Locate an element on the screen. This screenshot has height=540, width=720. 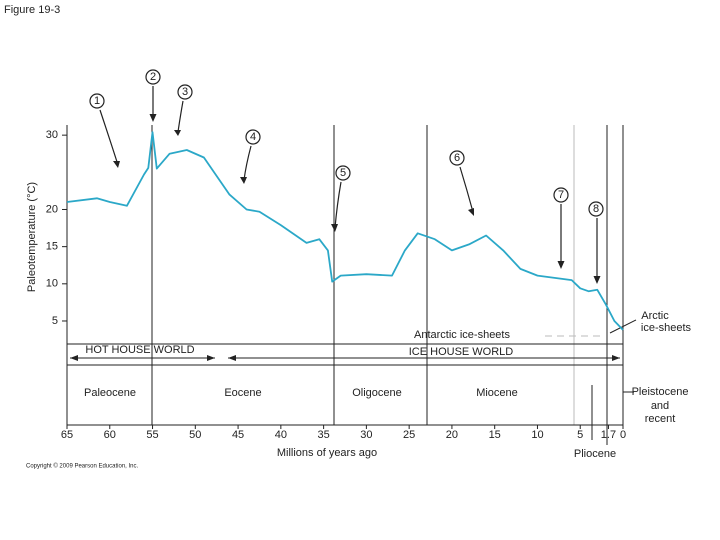
epoch-label: Eocene is located at coordinates (242, 393).